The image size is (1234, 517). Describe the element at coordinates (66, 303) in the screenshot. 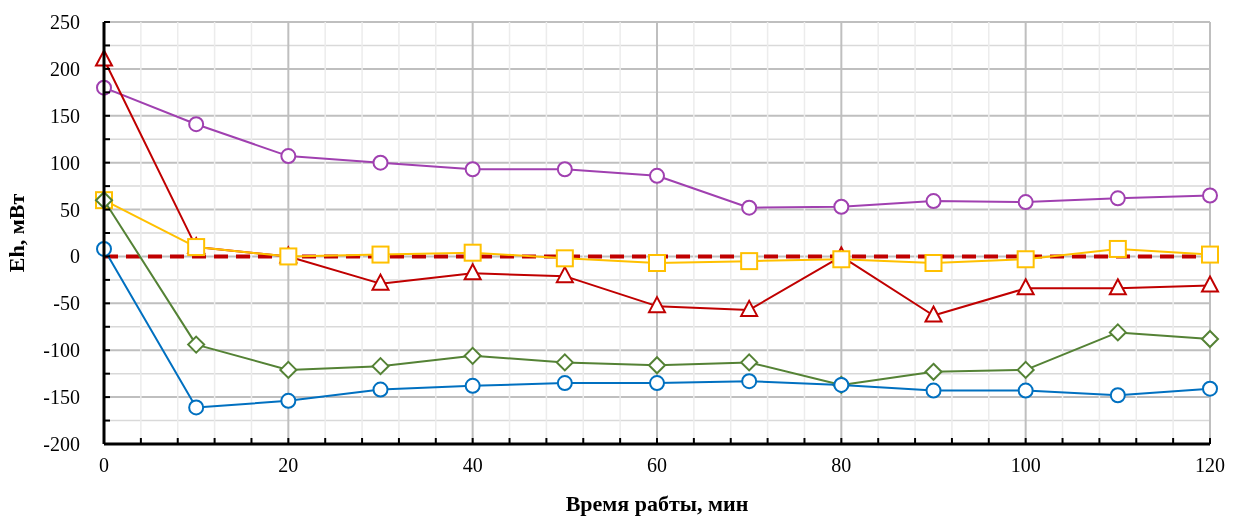

I see `y-tick-label: -50` at that location.